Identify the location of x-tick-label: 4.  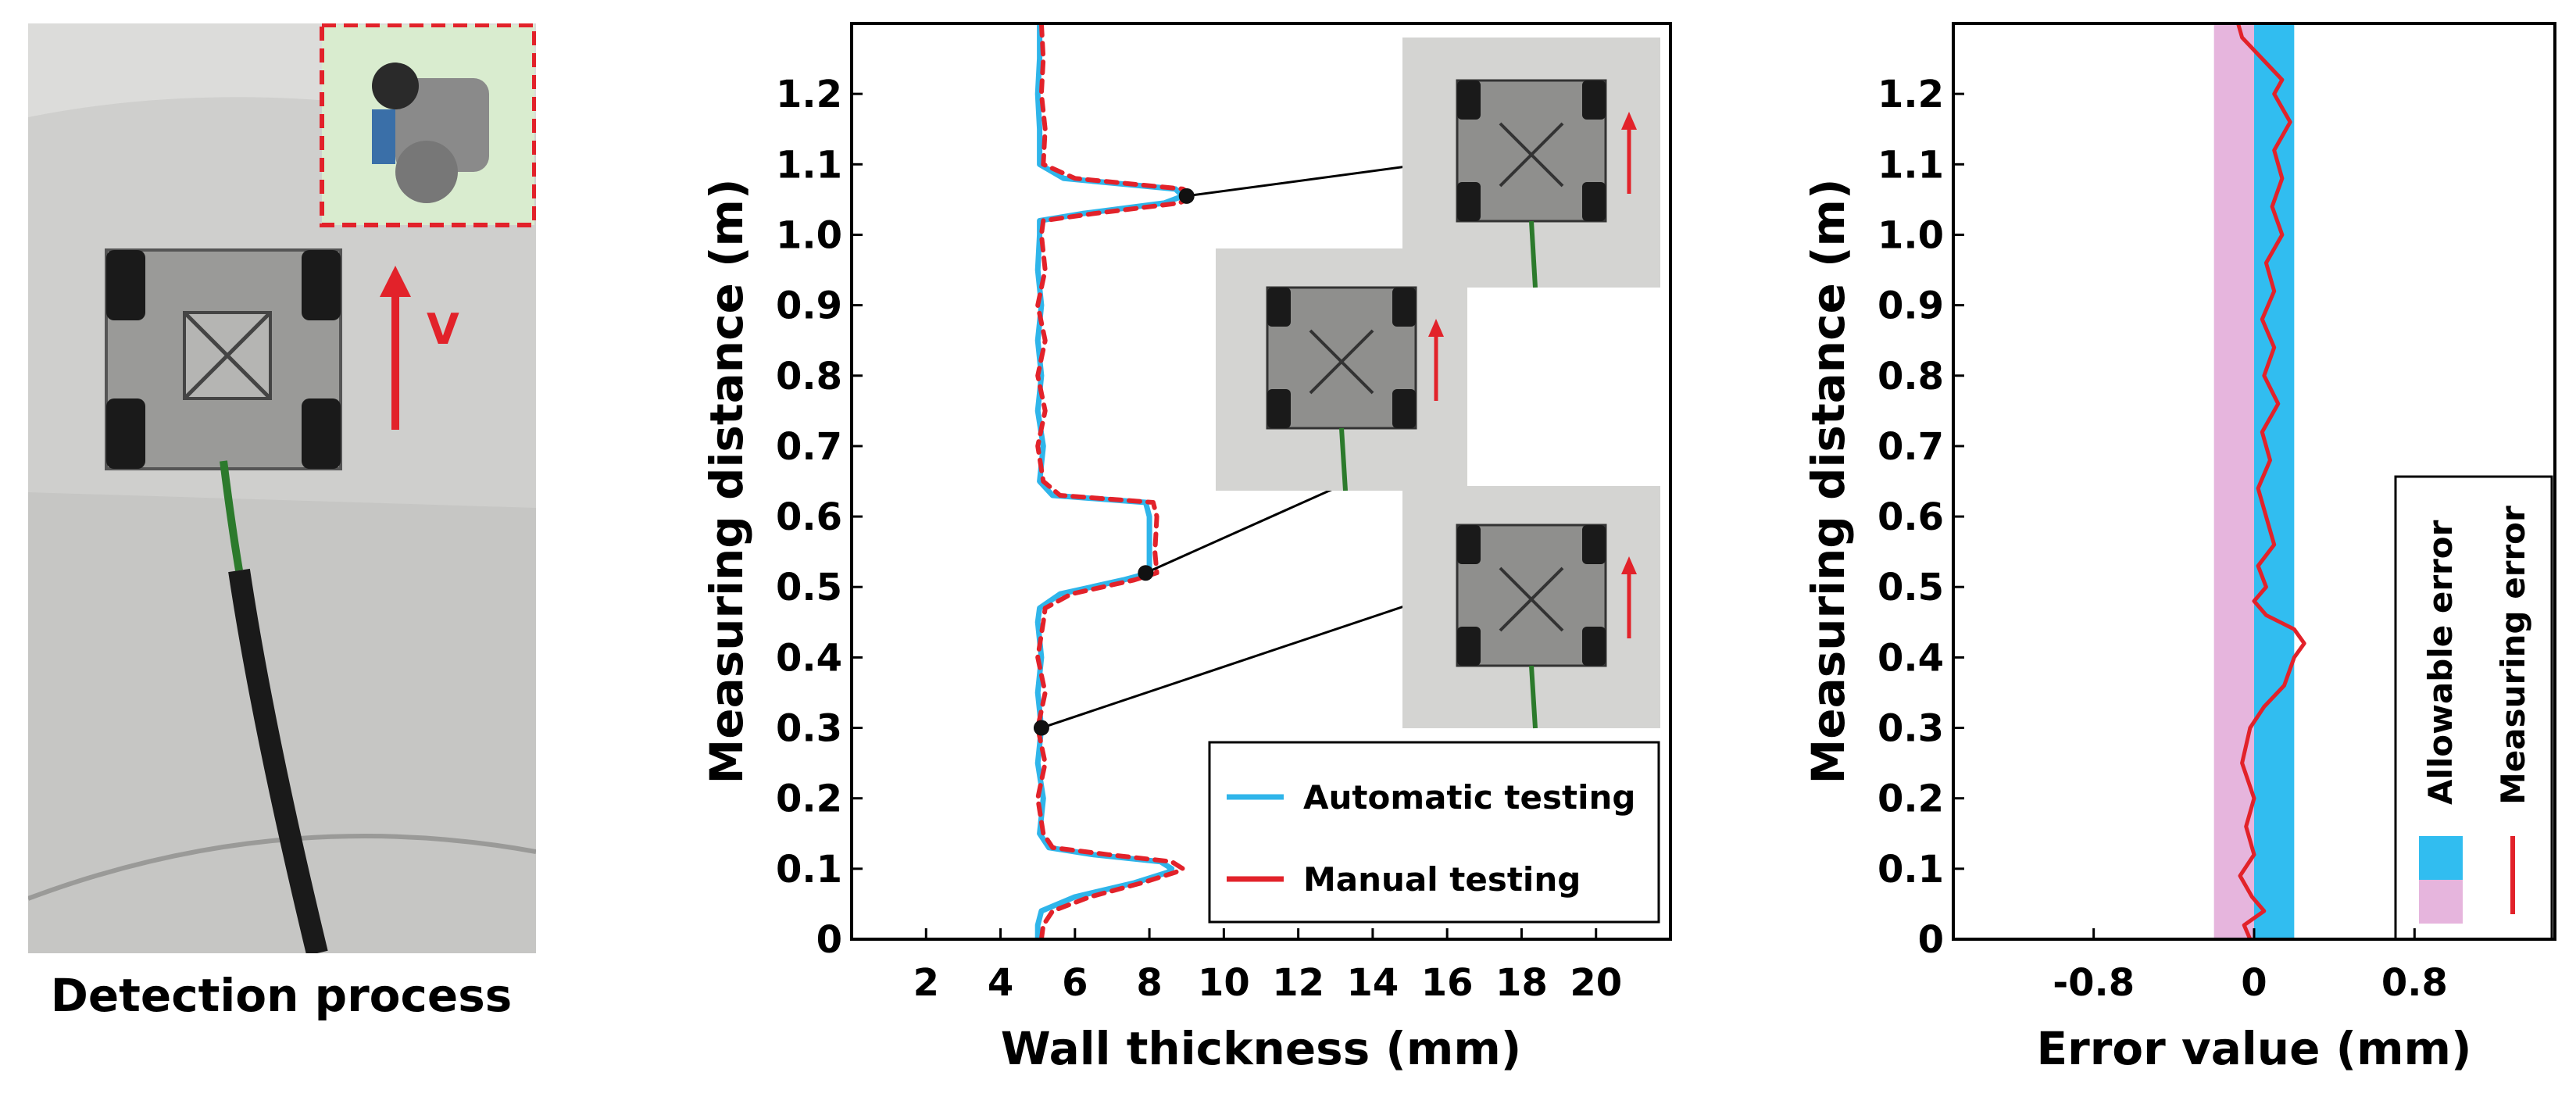
(1001, 983).